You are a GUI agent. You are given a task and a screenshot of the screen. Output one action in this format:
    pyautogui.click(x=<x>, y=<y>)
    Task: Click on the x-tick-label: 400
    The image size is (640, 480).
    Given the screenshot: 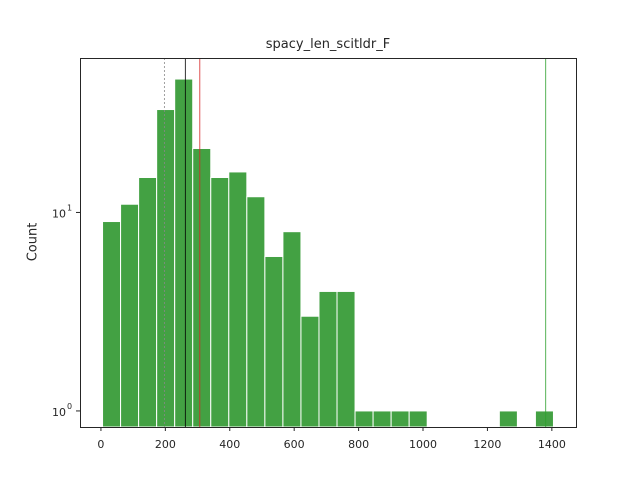 What is the action you would take?
    pyautogui.click(x=229, y=444)
    